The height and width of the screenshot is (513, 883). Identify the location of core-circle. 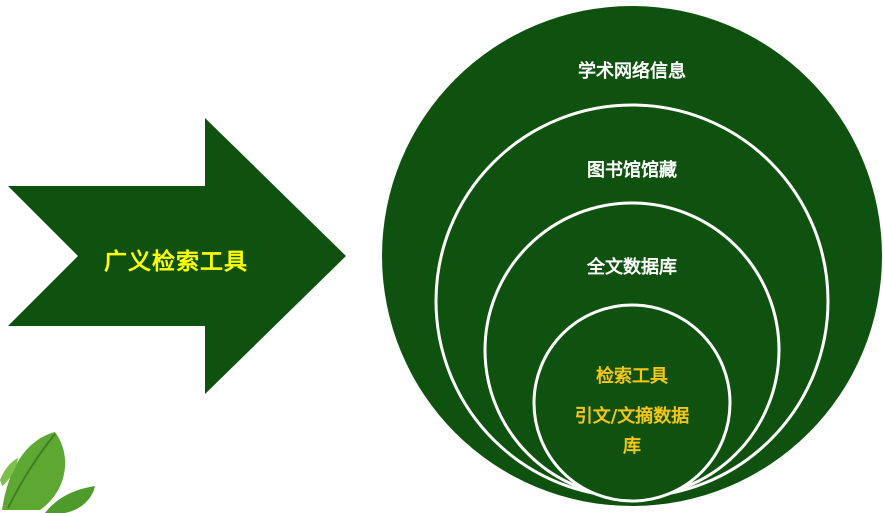
(632, 403).